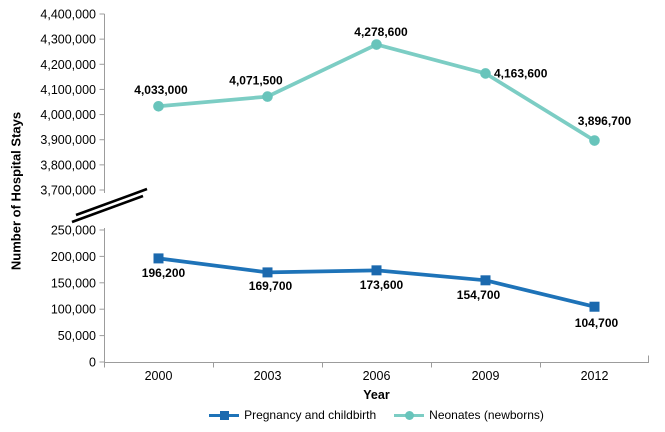  What do you see at coordinates (77, 336) in the screenshot?
I see `y-tick-label-lower: 50,000` at bounding box center [77, 336].